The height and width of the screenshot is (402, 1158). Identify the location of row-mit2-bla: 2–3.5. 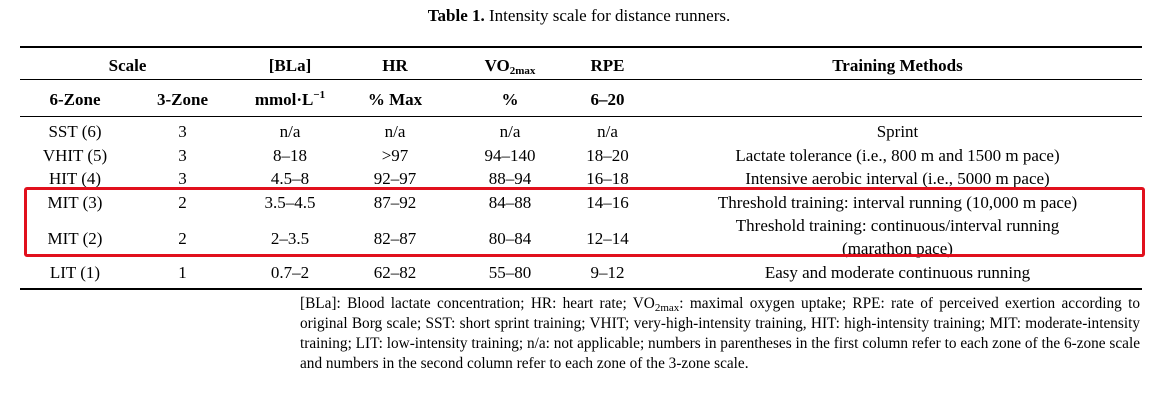
(290, 238).